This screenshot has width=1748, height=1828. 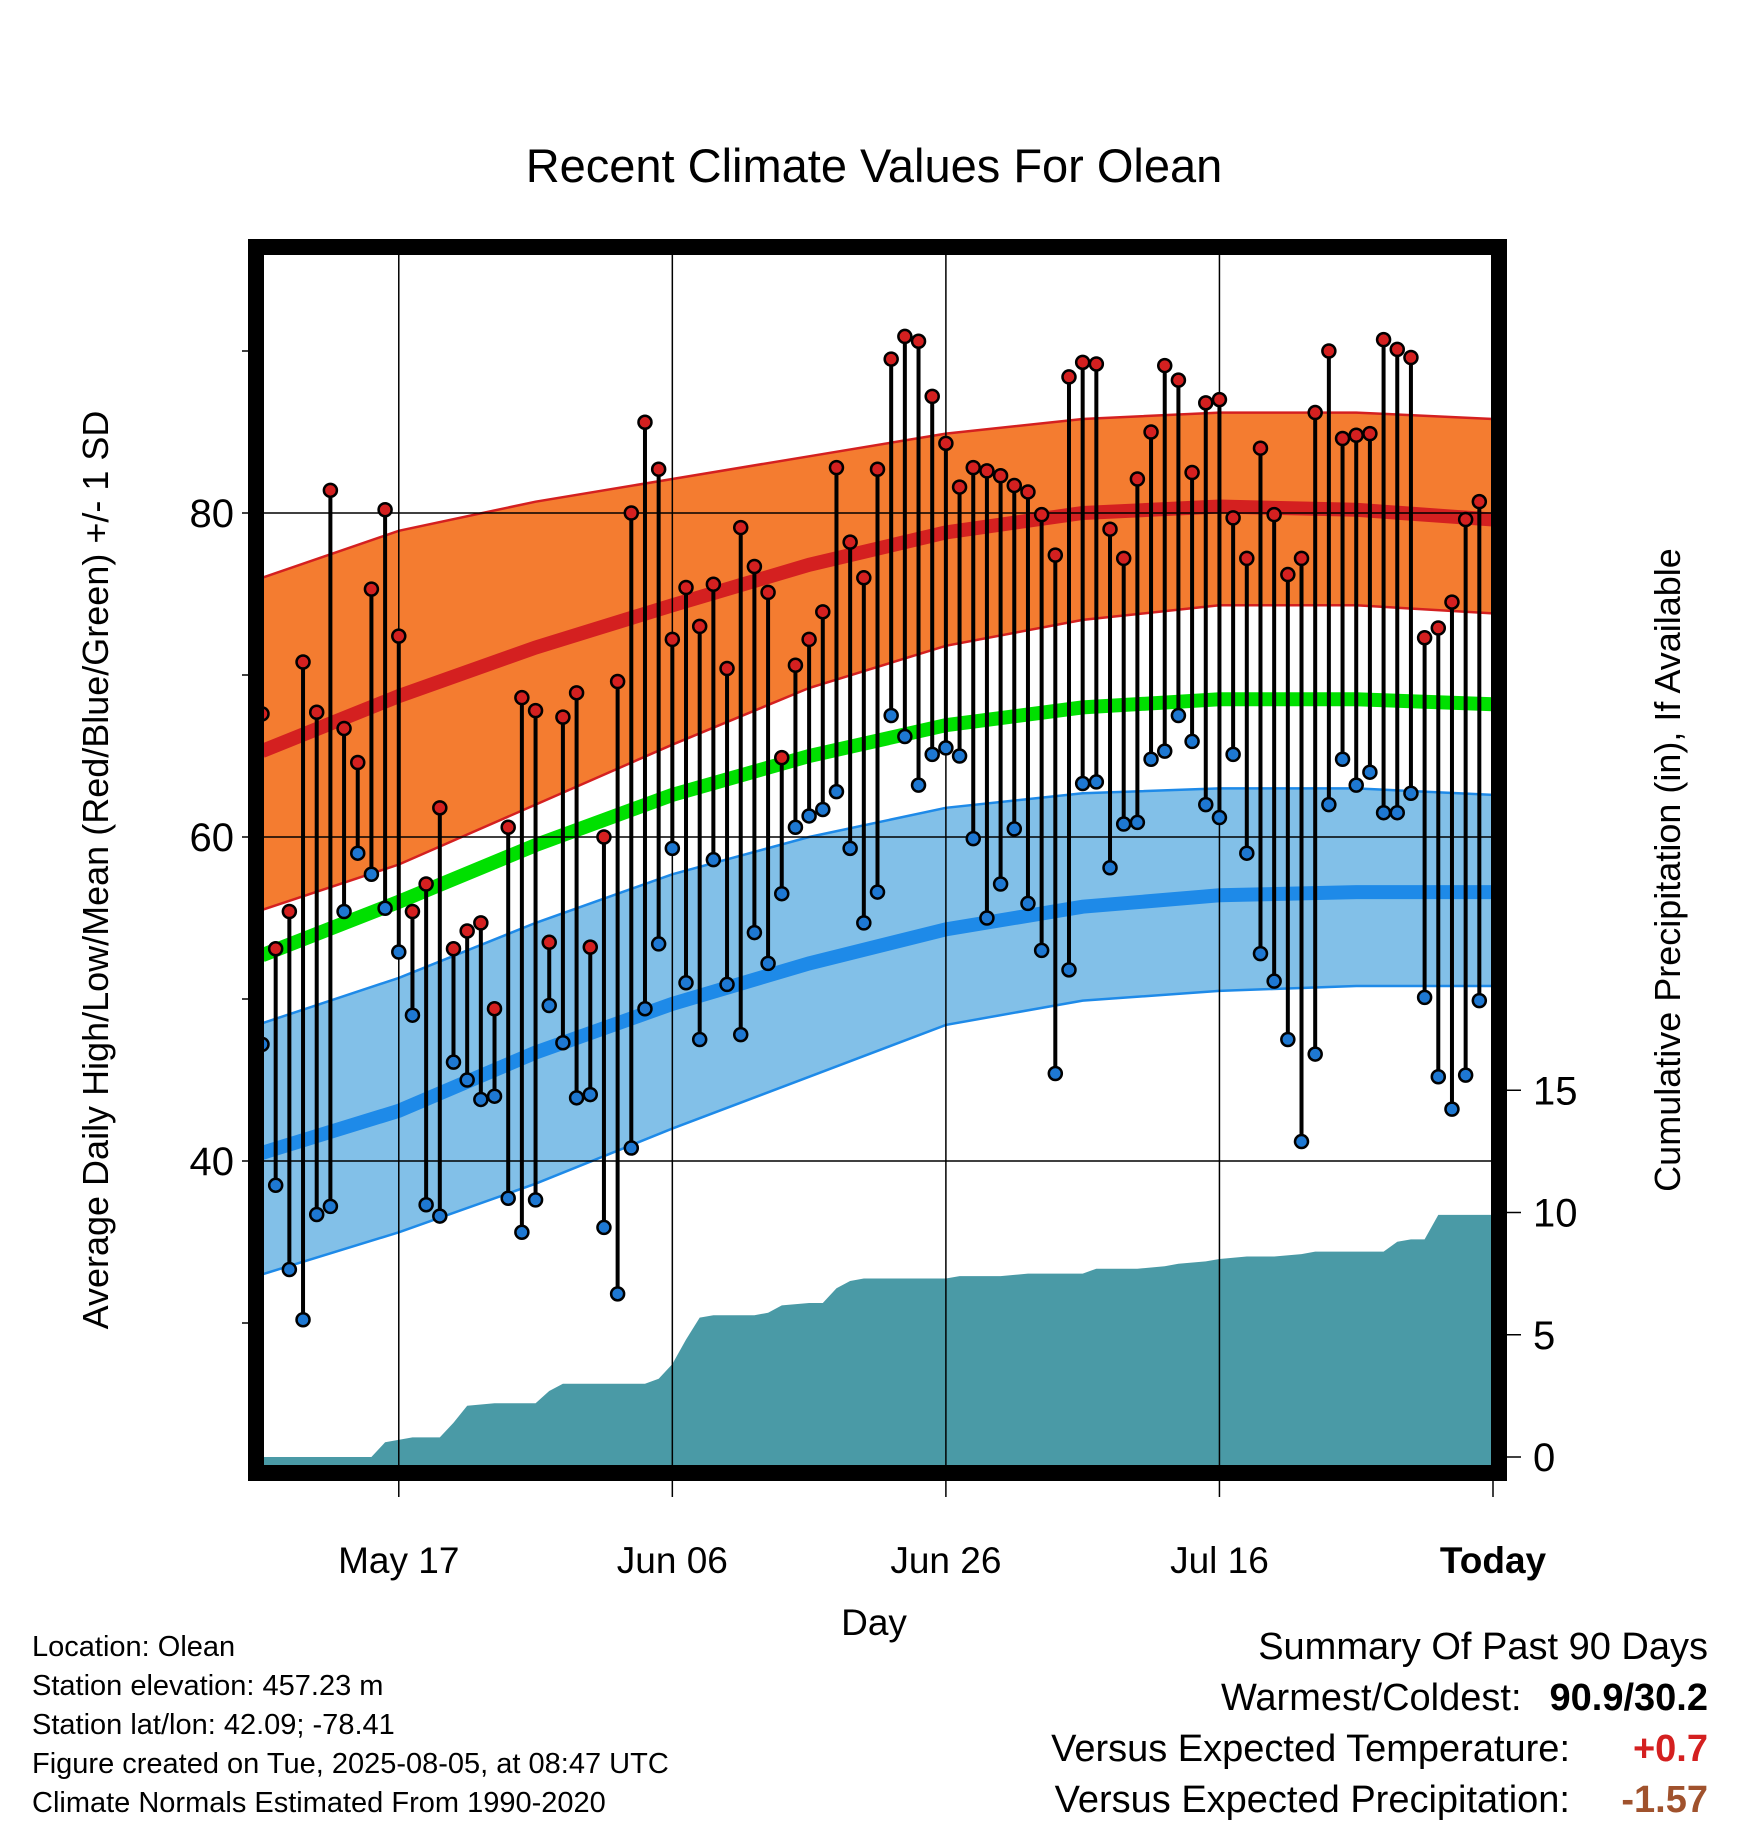 I want to click on y2-tick-label: 5, so click(x=1544, y=1336).